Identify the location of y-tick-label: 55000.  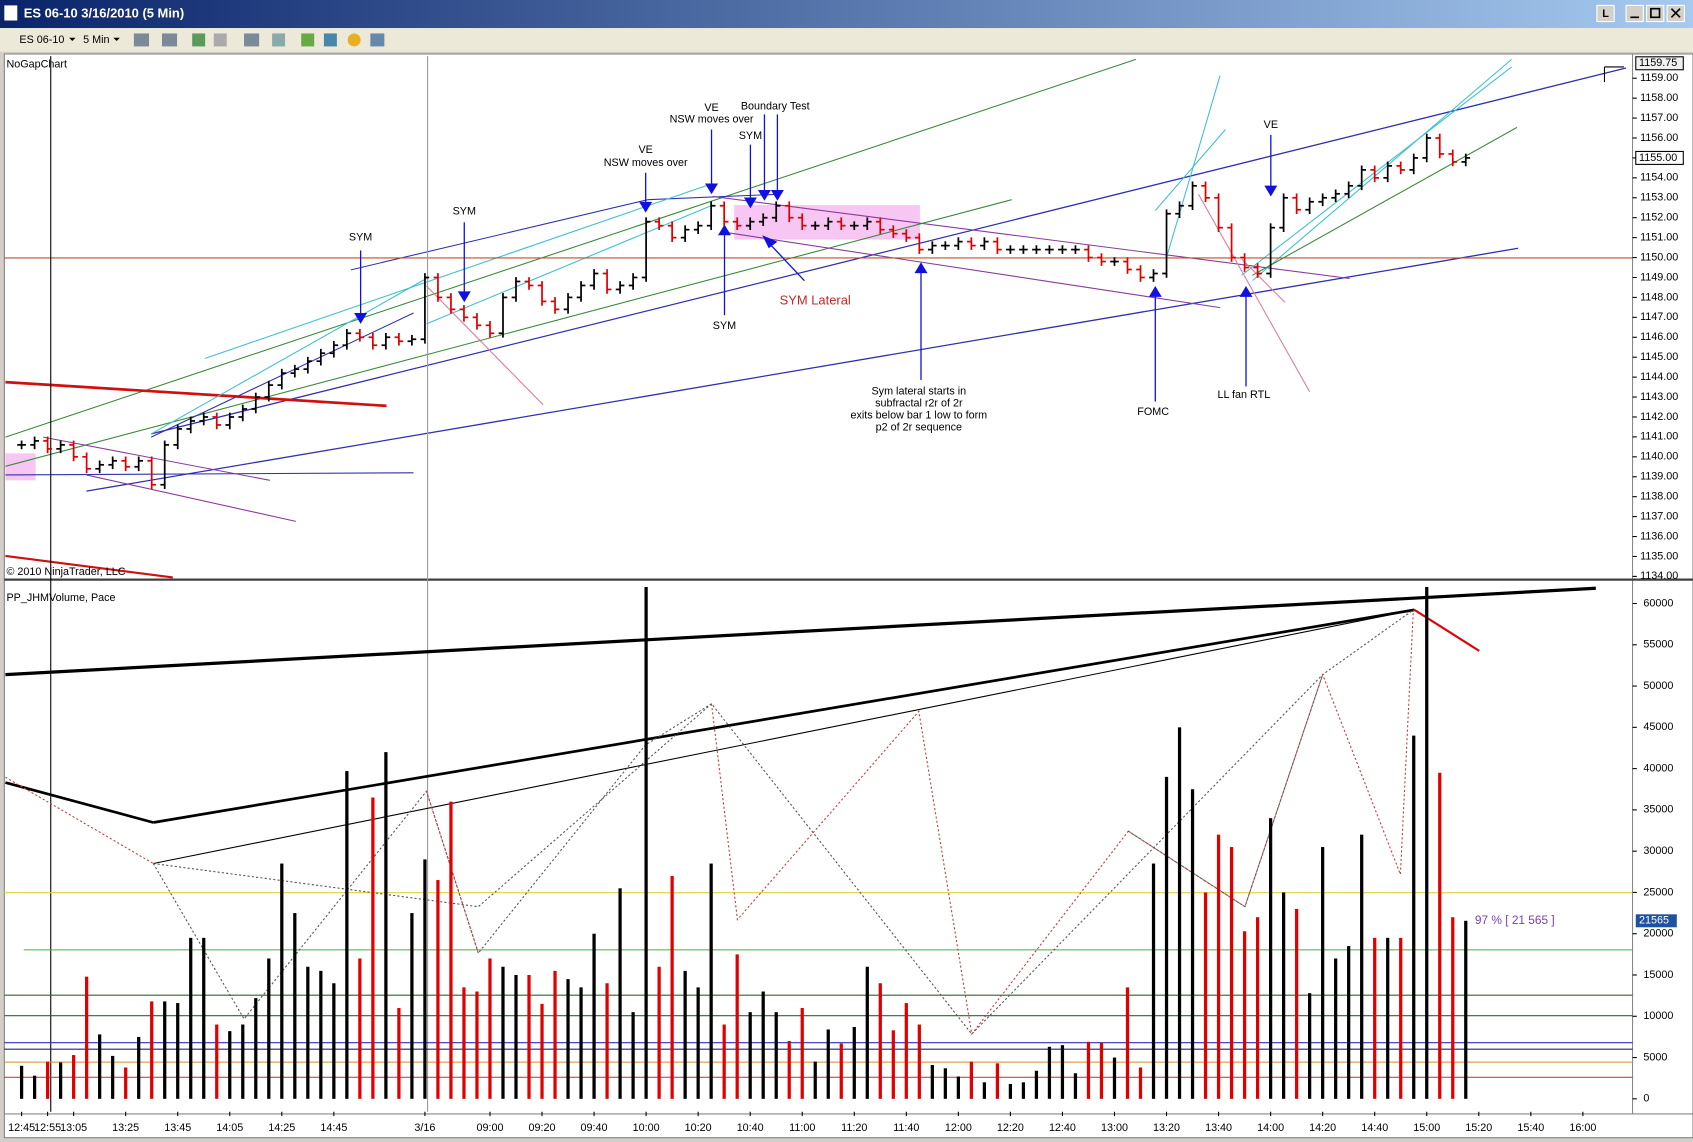
(1658, 645).